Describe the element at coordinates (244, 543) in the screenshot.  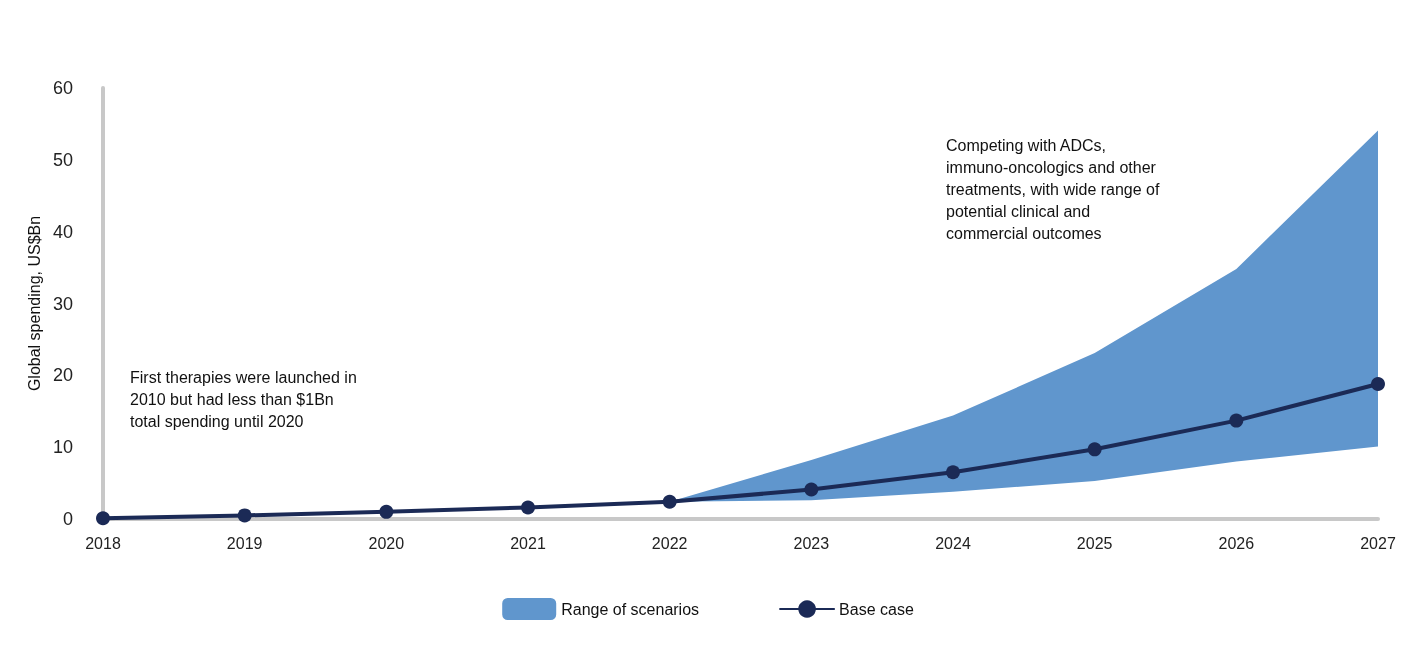
I see `x-tick-label: 2019` at that location.